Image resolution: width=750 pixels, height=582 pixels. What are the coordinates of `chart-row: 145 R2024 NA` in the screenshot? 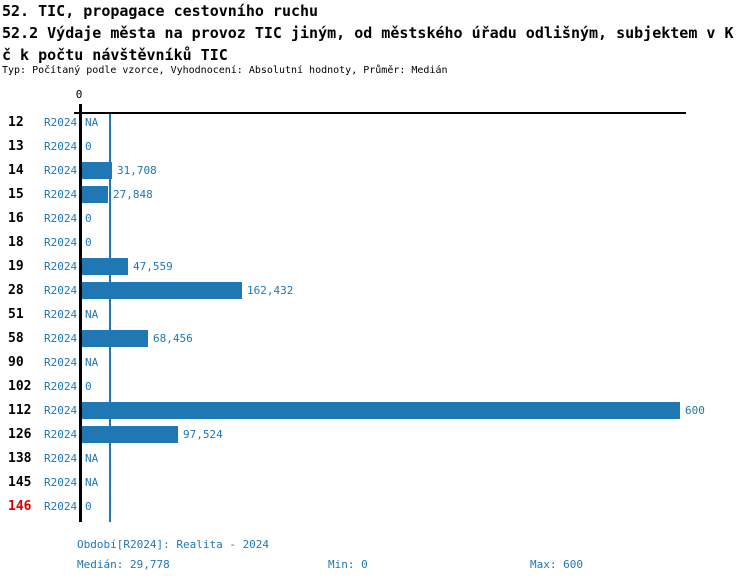 It's located at (375, 483).